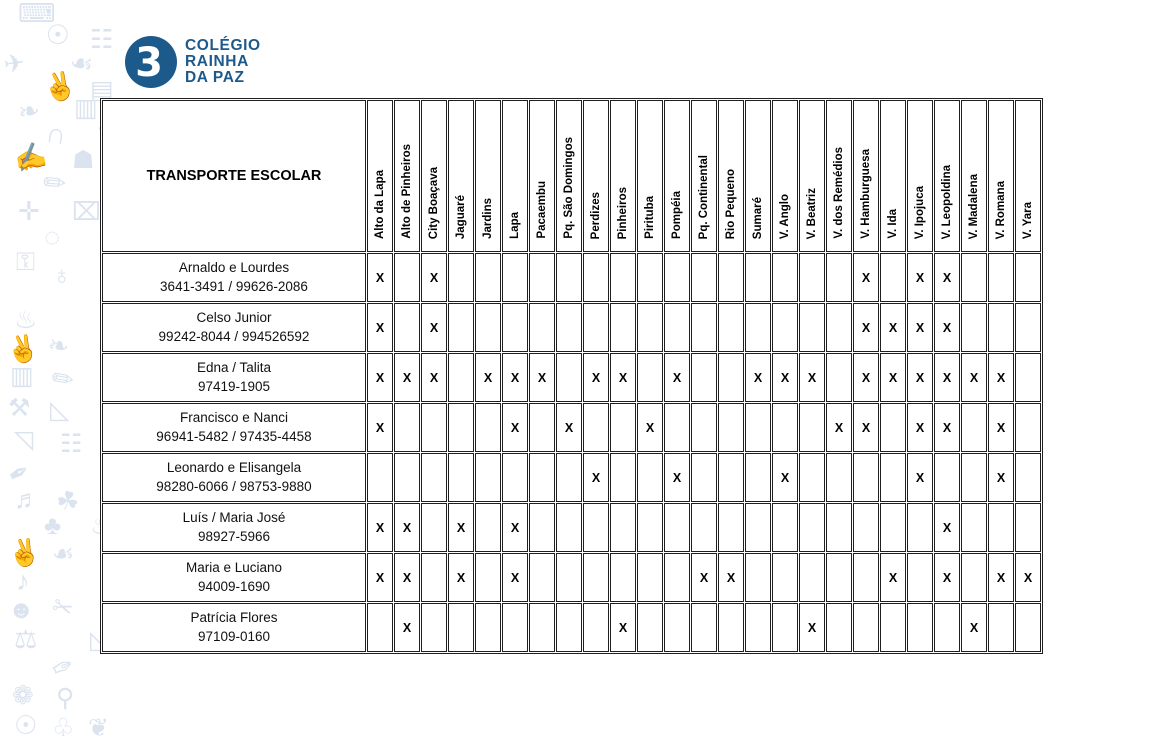  What do you see at coordinates (62, 275) in the screenshot?
I see `globe2-icon: ♁` at bounding box center [62, 275].